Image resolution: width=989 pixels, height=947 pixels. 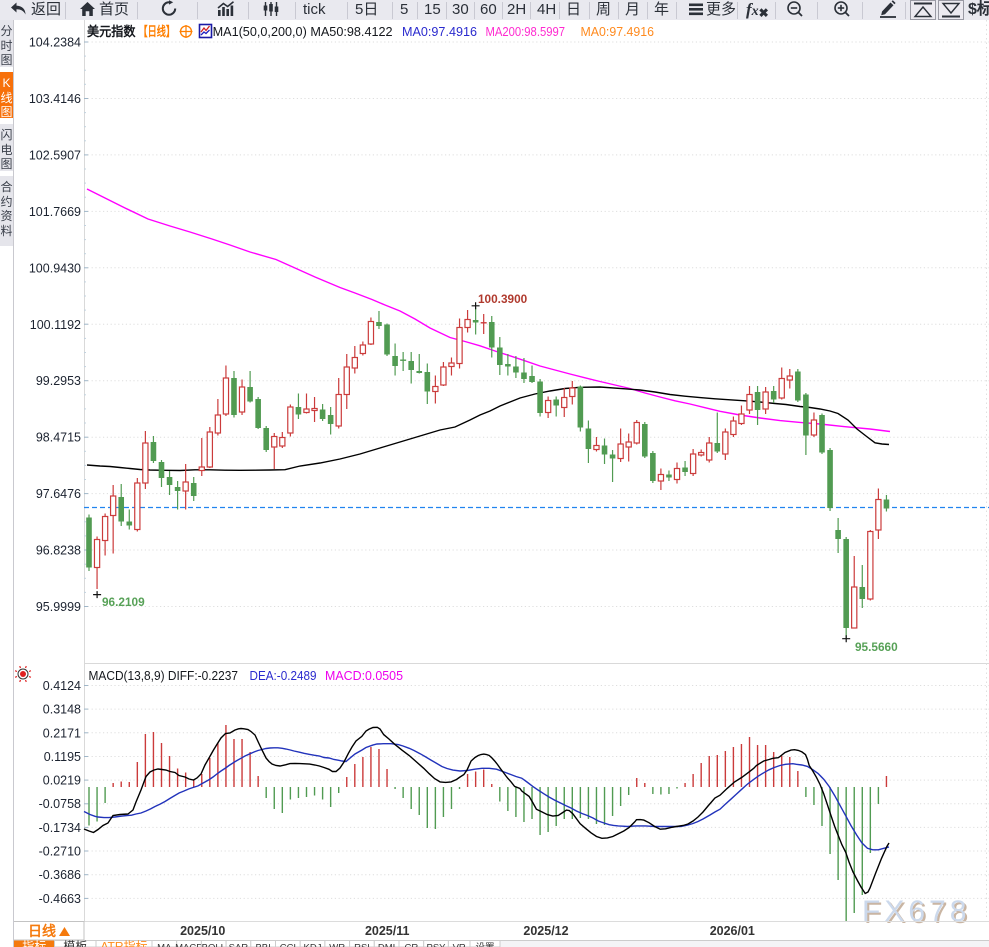 I want to click on svg-text: 2025/10, so click(x=202, y=931).